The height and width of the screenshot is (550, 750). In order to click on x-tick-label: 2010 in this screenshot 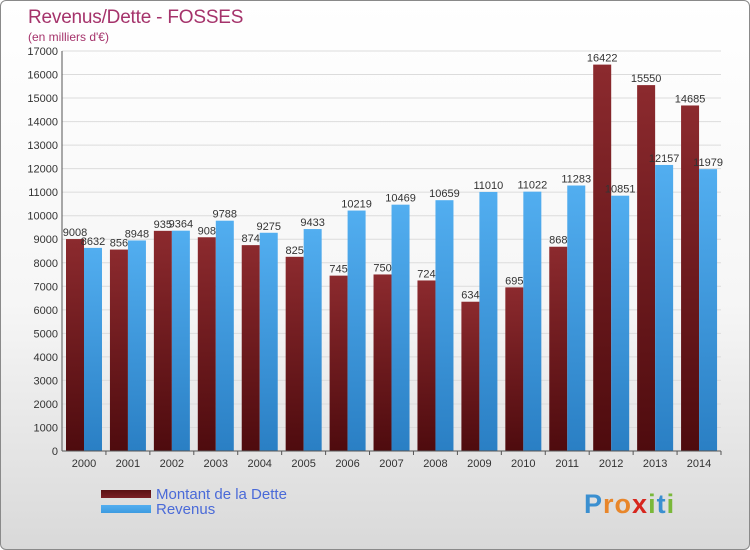, I will do `click(523, 464)`.